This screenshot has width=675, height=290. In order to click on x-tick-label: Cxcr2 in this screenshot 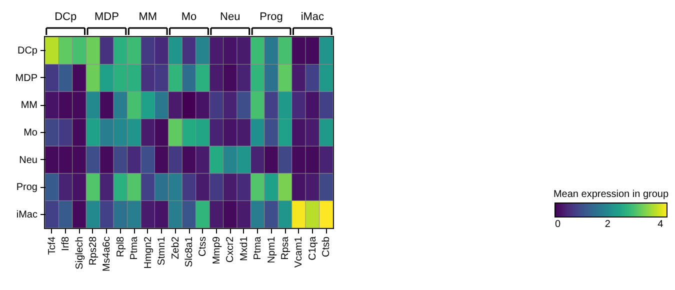, I will do `click(230, 249)`.